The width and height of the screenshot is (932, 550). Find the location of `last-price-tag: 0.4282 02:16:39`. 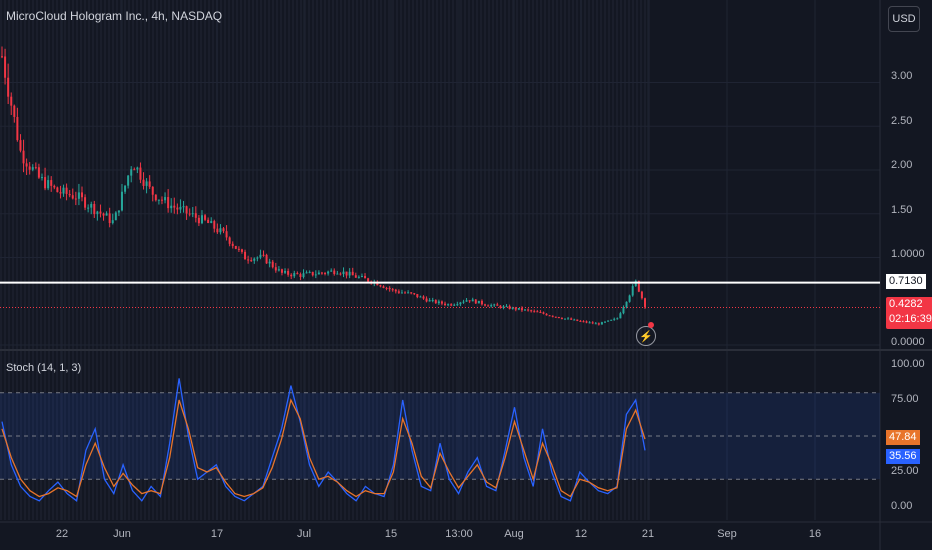

last-price-tag: 0.4282 02:16:39 is located at coordinates (909, 313).